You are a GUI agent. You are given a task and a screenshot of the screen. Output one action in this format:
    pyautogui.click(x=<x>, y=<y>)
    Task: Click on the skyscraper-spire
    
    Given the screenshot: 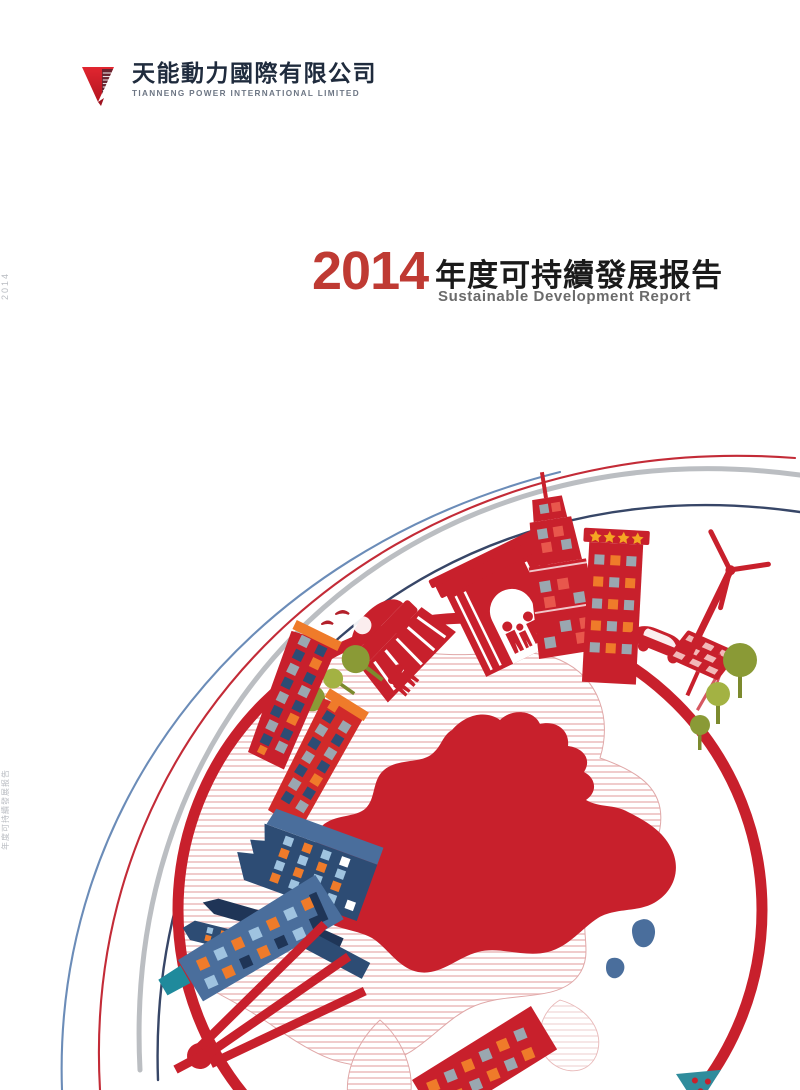 What is the action you would take?
    pyautogui.click(x=566, y=565)
    